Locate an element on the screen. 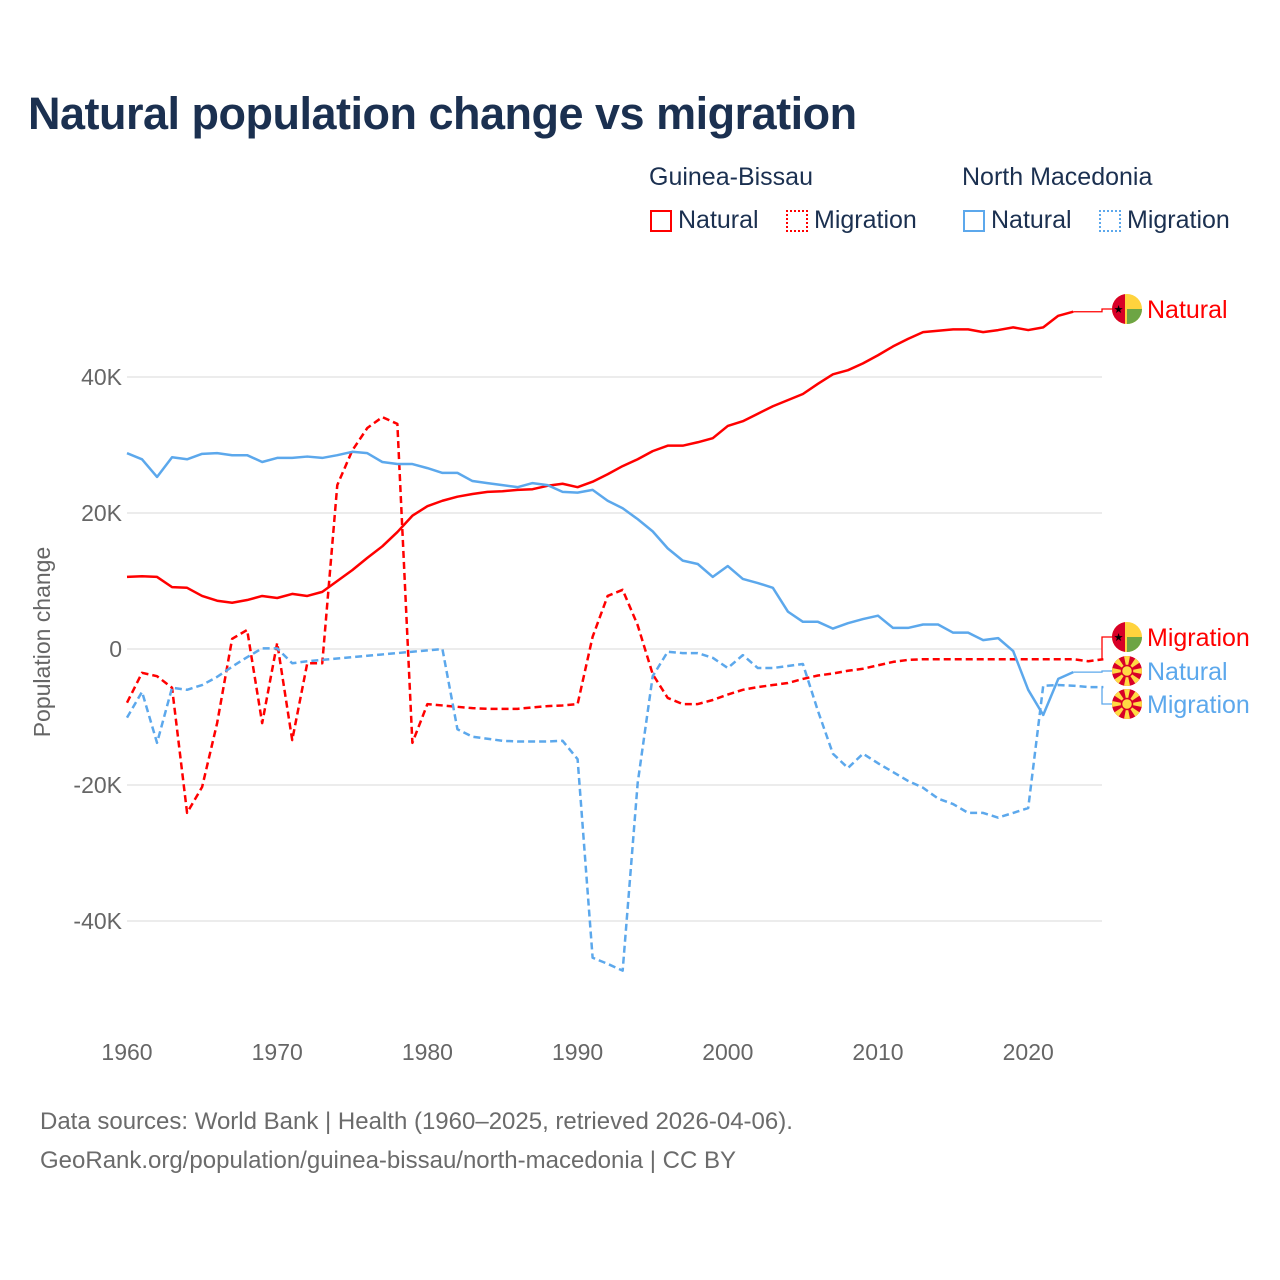 This screenshot has height=1280, width=1280. legend-item-gb-natural: Natural is located at coordinates (704, 220).